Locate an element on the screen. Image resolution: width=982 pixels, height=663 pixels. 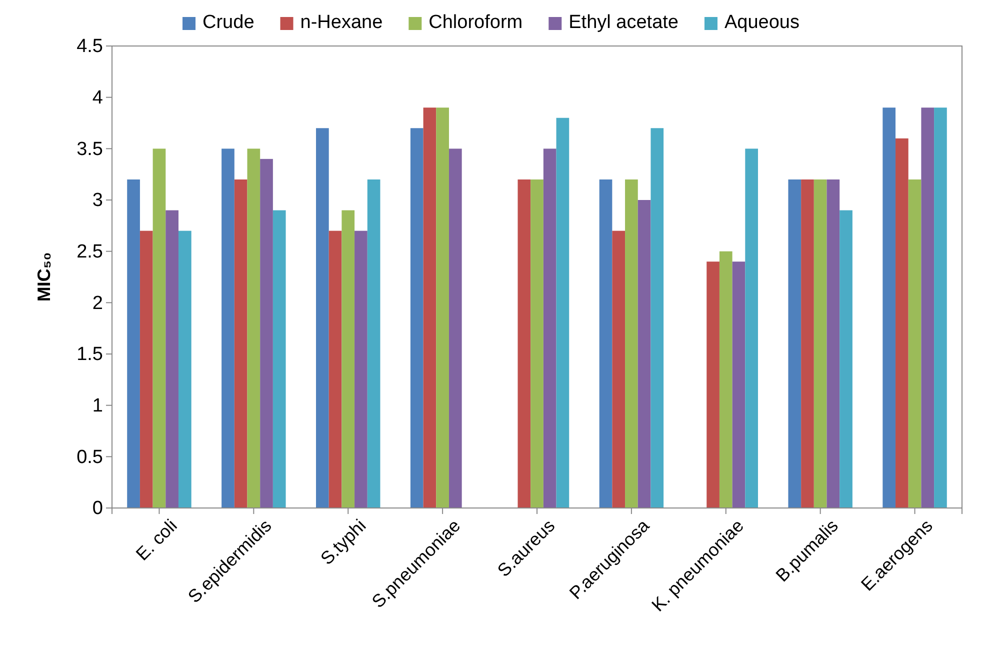
y-tick-label: 1 is located at coordinates (97, 405).